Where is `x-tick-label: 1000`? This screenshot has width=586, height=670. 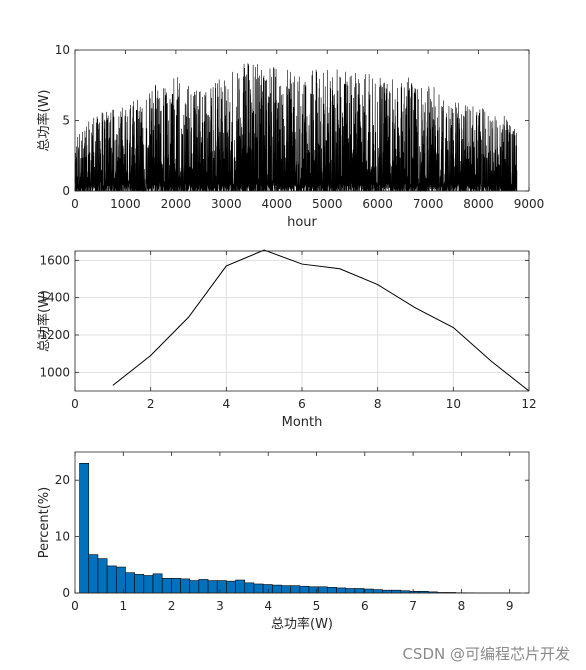 x-tick-label: 1000 is located at coordinates (125, 204).